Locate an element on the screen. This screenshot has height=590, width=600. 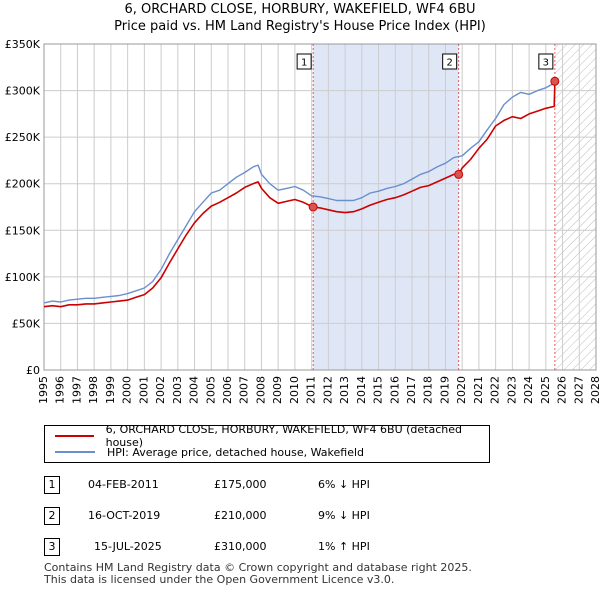
x-tick-label: 2002 is located at coordinates (160, 390).